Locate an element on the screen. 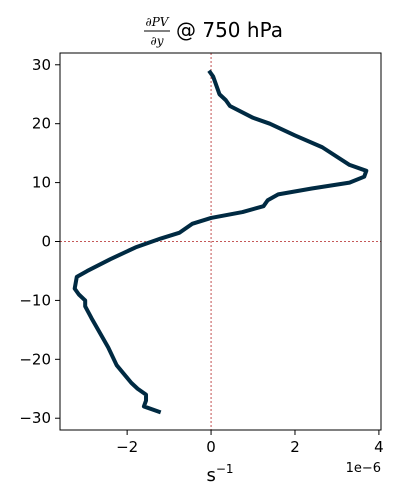 This screenshot has height=500, width=400. y-tick-label: 10 is located at coordinates (41, 183).